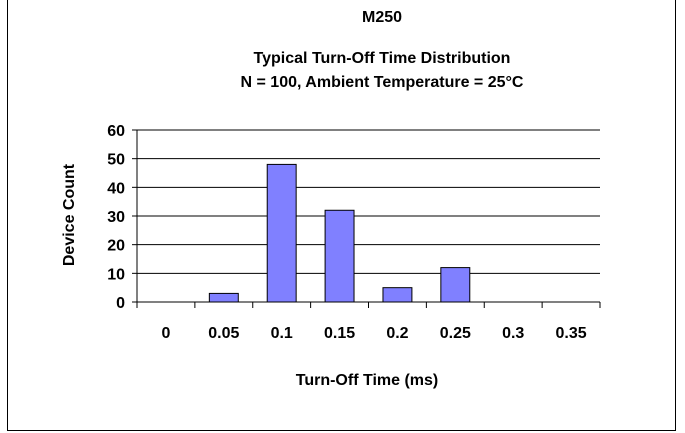 The image size is (685, 433). What do you see at coordinates (367, 380) in the screenshot?
I see `x-axis-label: Turn-Off Time (ms)` at bounding box center [367, 380].